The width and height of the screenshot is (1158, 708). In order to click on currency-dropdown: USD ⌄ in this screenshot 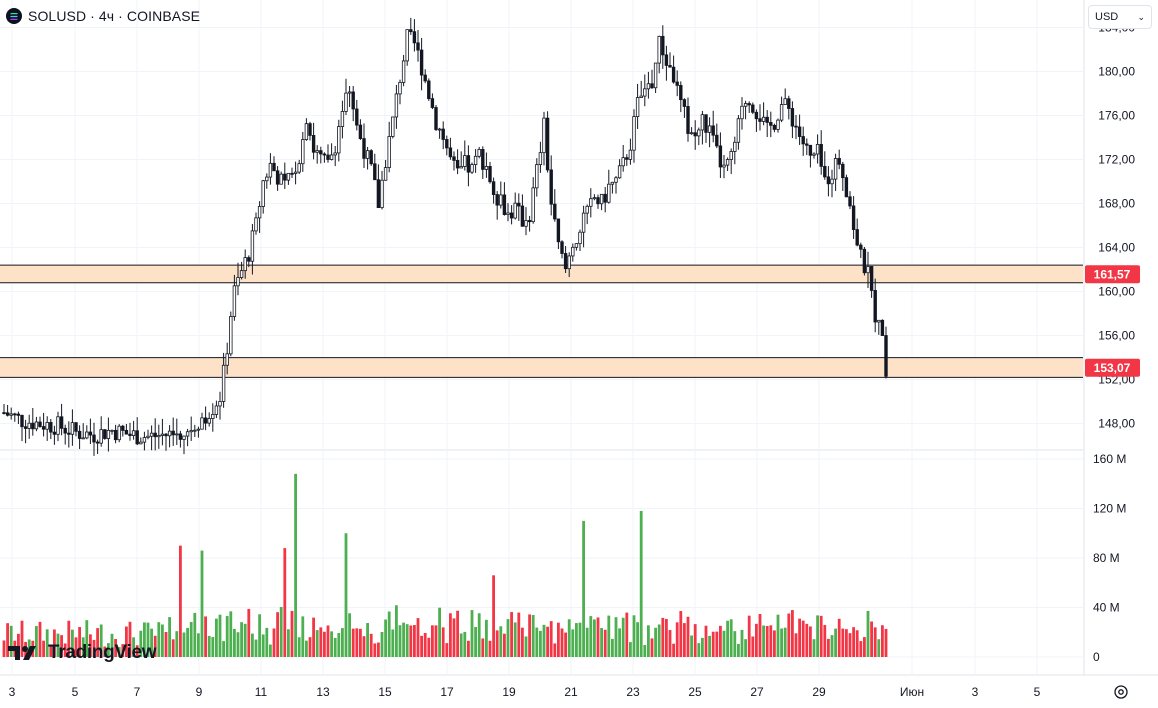, I will do `click(1120, 17)`.